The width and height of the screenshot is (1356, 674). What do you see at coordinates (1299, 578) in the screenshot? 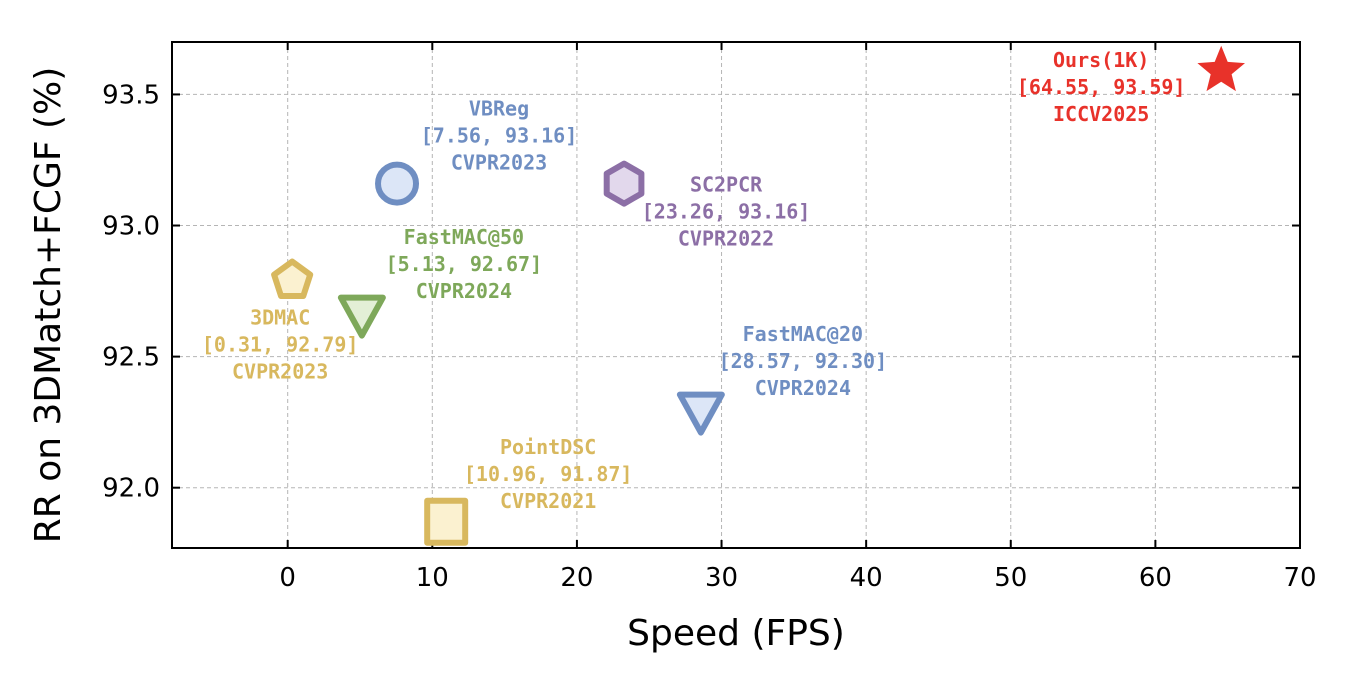
I see `x-tick-label: 70` at bounding box center [1299, 578].